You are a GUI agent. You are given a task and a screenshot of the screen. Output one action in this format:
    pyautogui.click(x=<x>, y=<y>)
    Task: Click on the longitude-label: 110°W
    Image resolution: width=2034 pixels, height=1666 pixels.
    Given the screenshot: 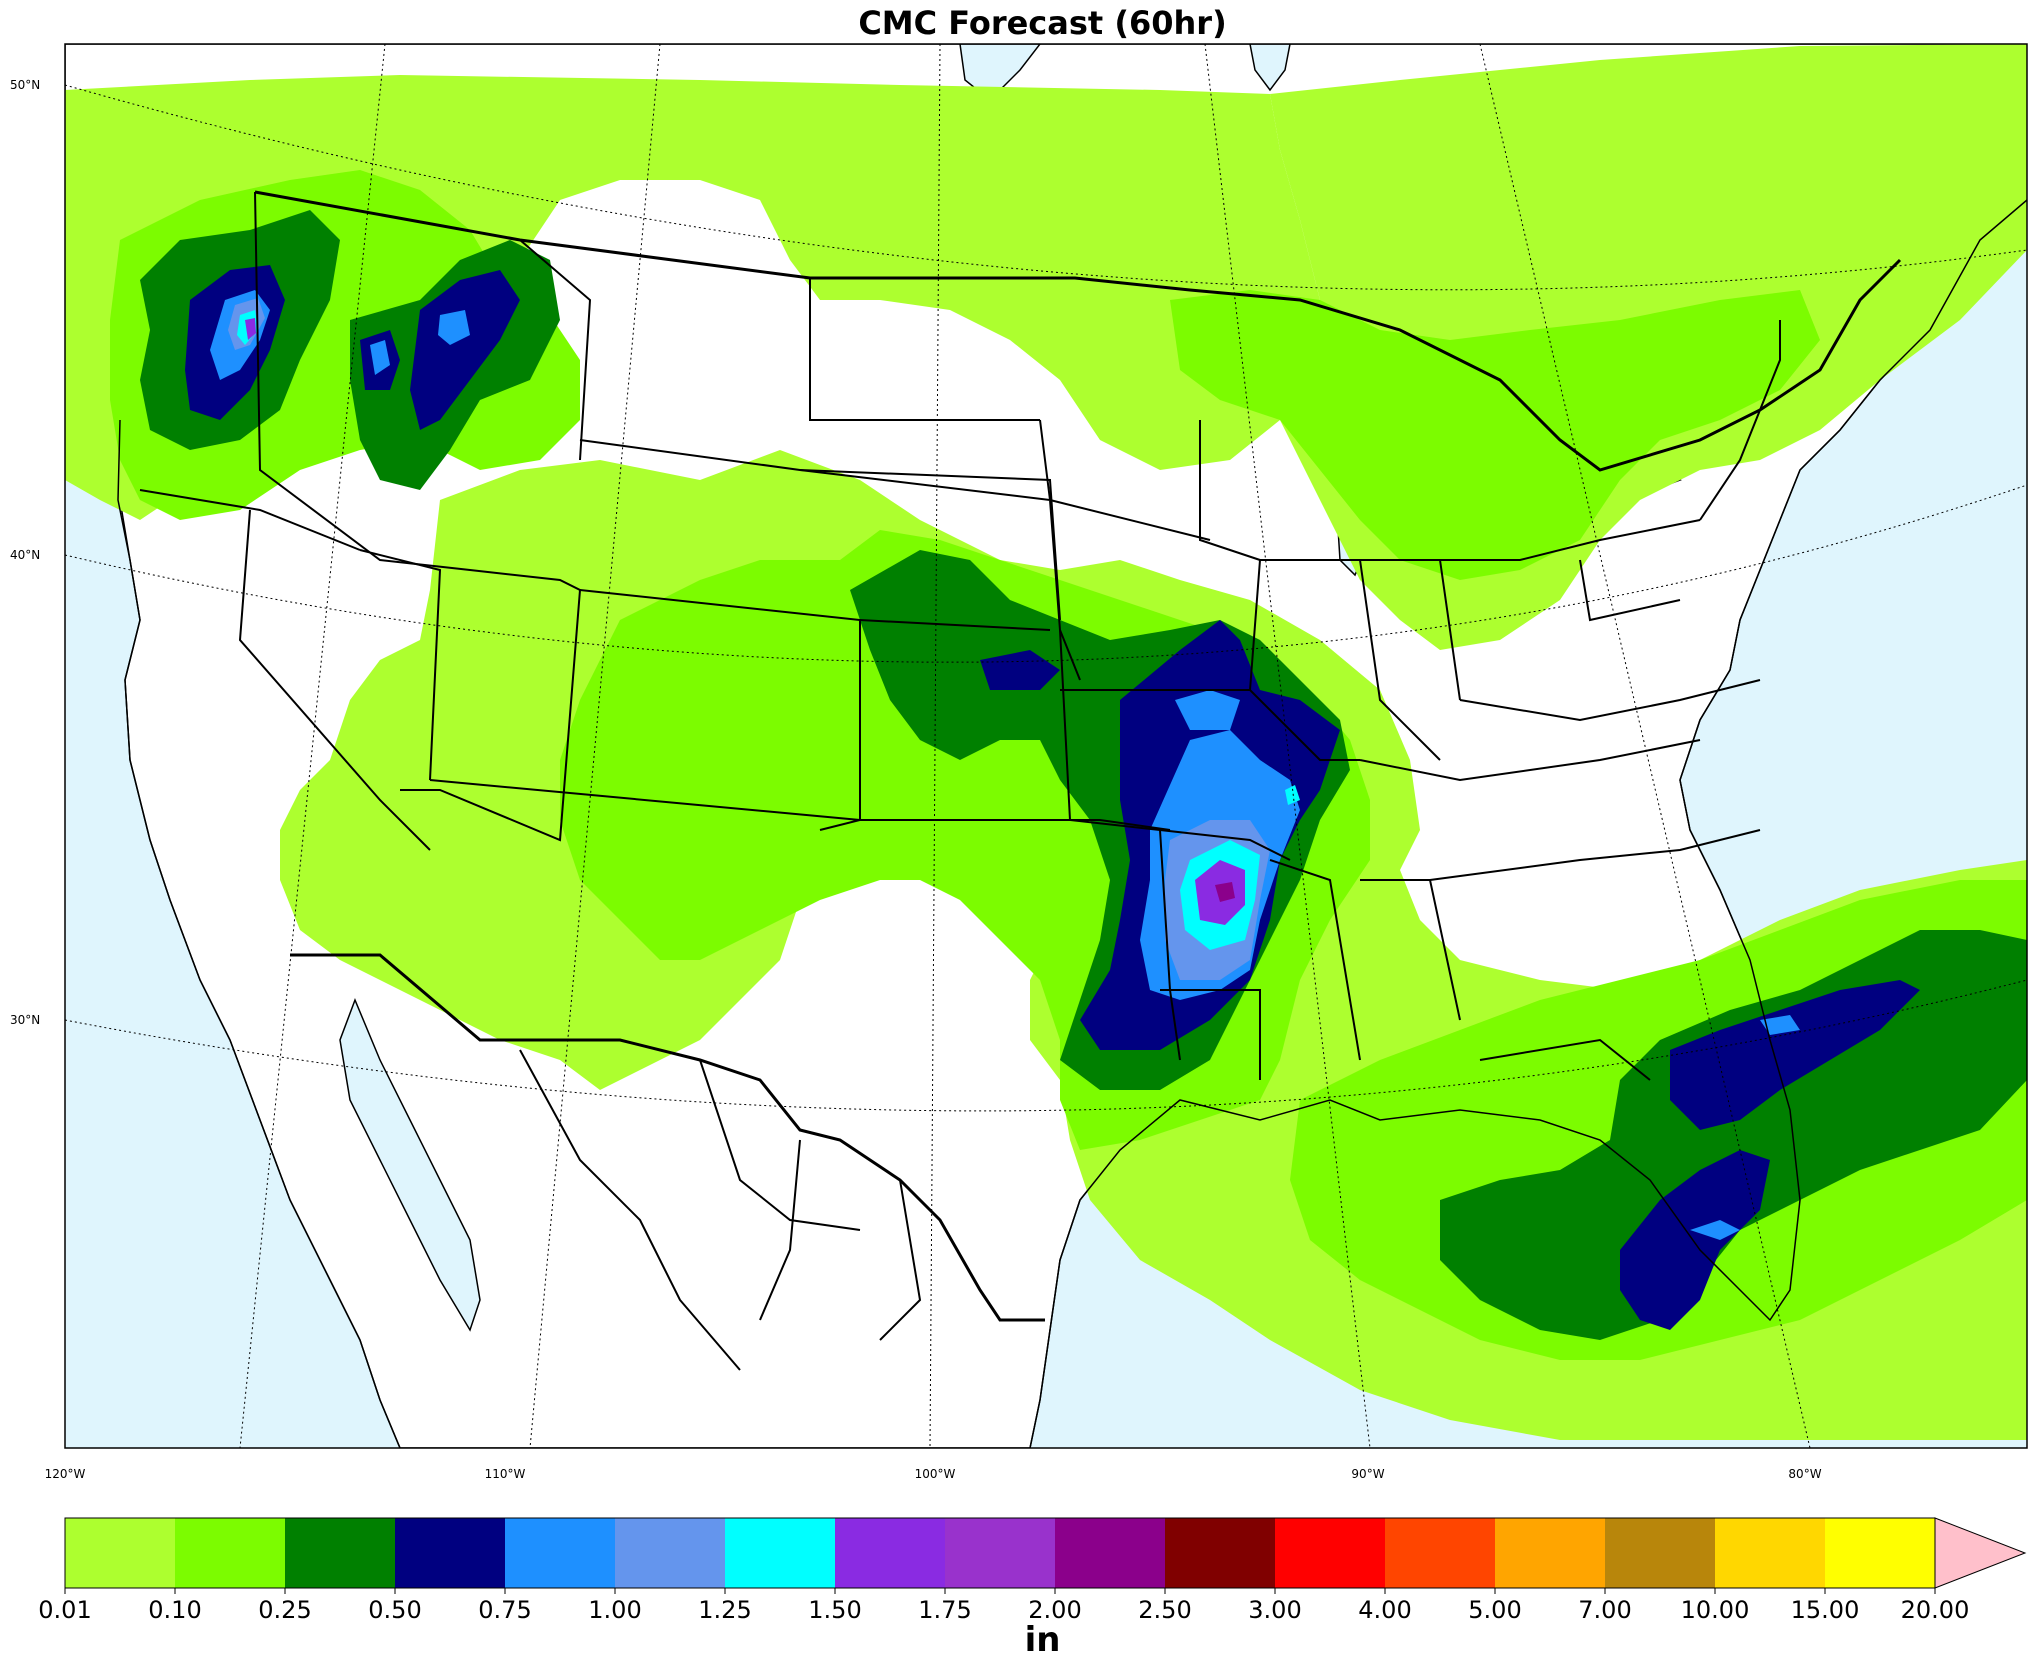 What is the action you would take?
    pyautogui.click(x=505, y=1474)
    